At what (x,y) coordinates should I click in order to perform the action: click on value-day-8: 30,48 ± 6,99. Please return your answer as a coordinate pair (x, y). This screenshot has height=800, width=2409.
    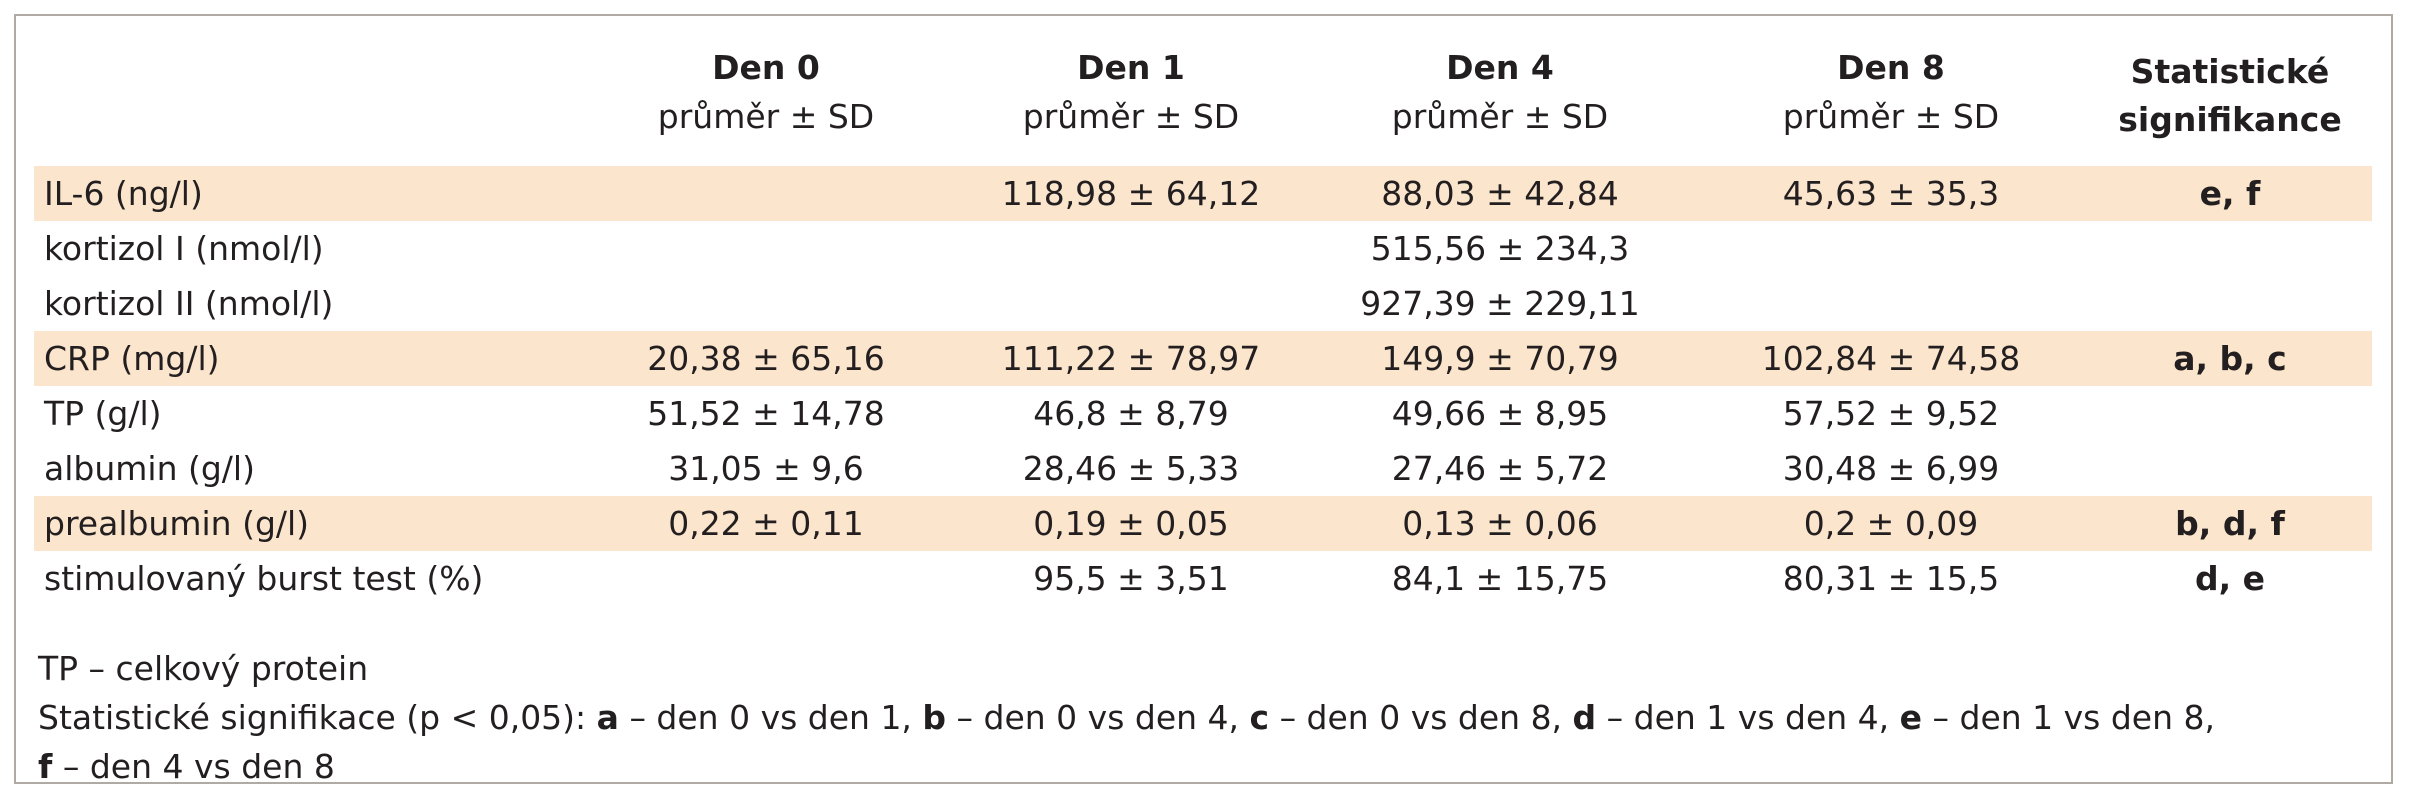
    Looking at the image, I should click on (1891, 468).